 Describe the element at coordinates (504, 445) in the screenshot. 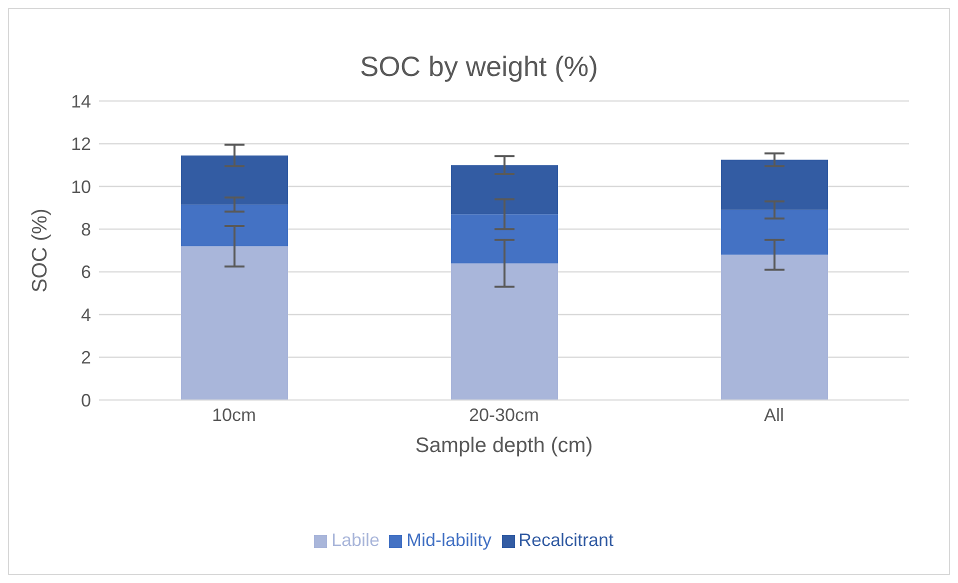

I see `x-axis-title: Sample depth (cm)` at that location.